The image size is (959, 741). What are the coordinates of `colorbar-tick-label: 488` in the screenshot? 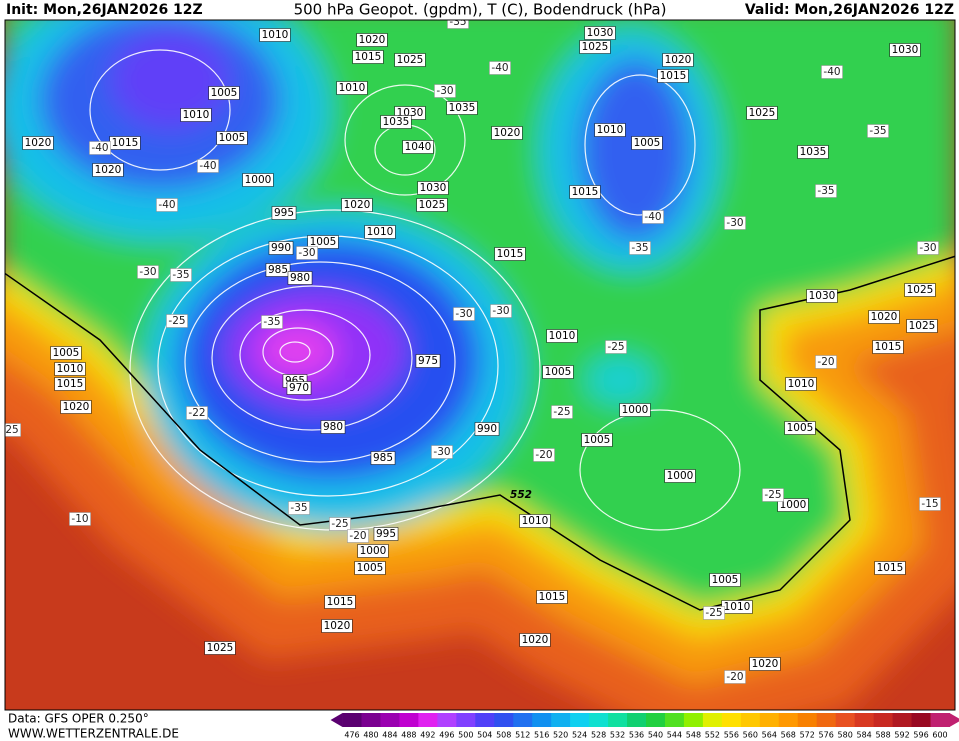 It's located at (408, 735).